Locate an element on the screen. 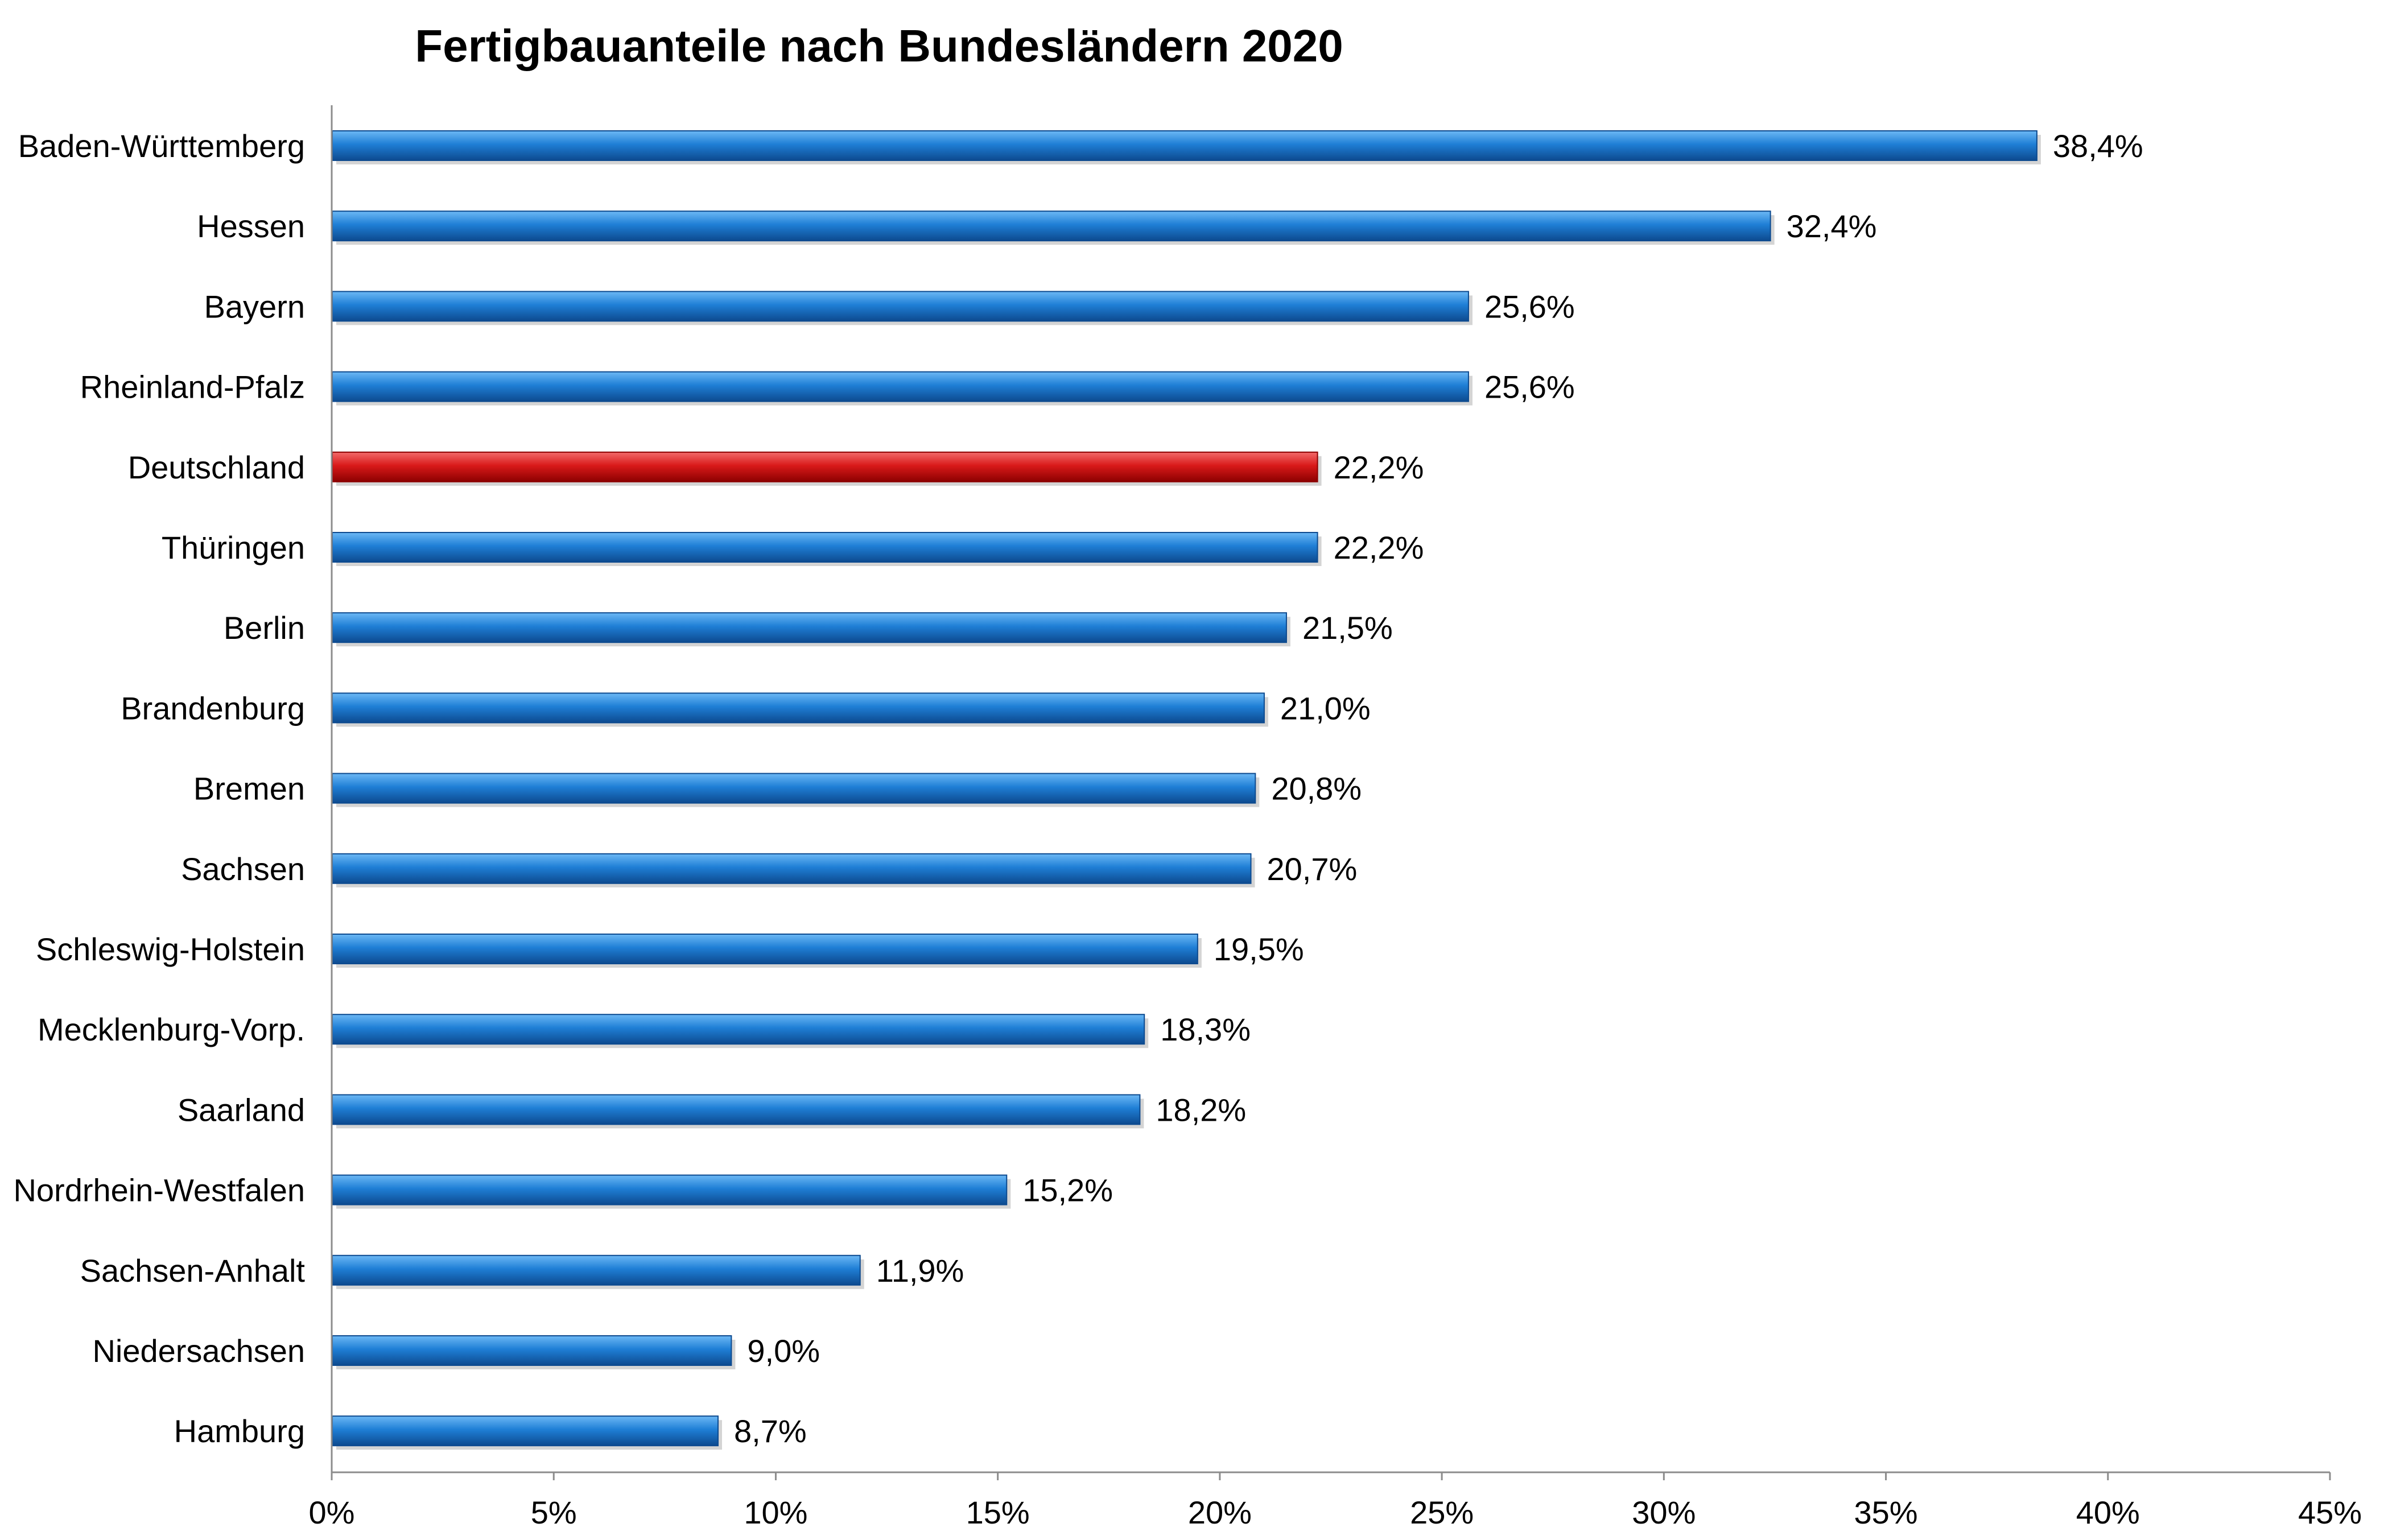 The height and width of the screenshot is (1540, 2384). data-label: 18,2% is located at coordinates (1201, 1110).